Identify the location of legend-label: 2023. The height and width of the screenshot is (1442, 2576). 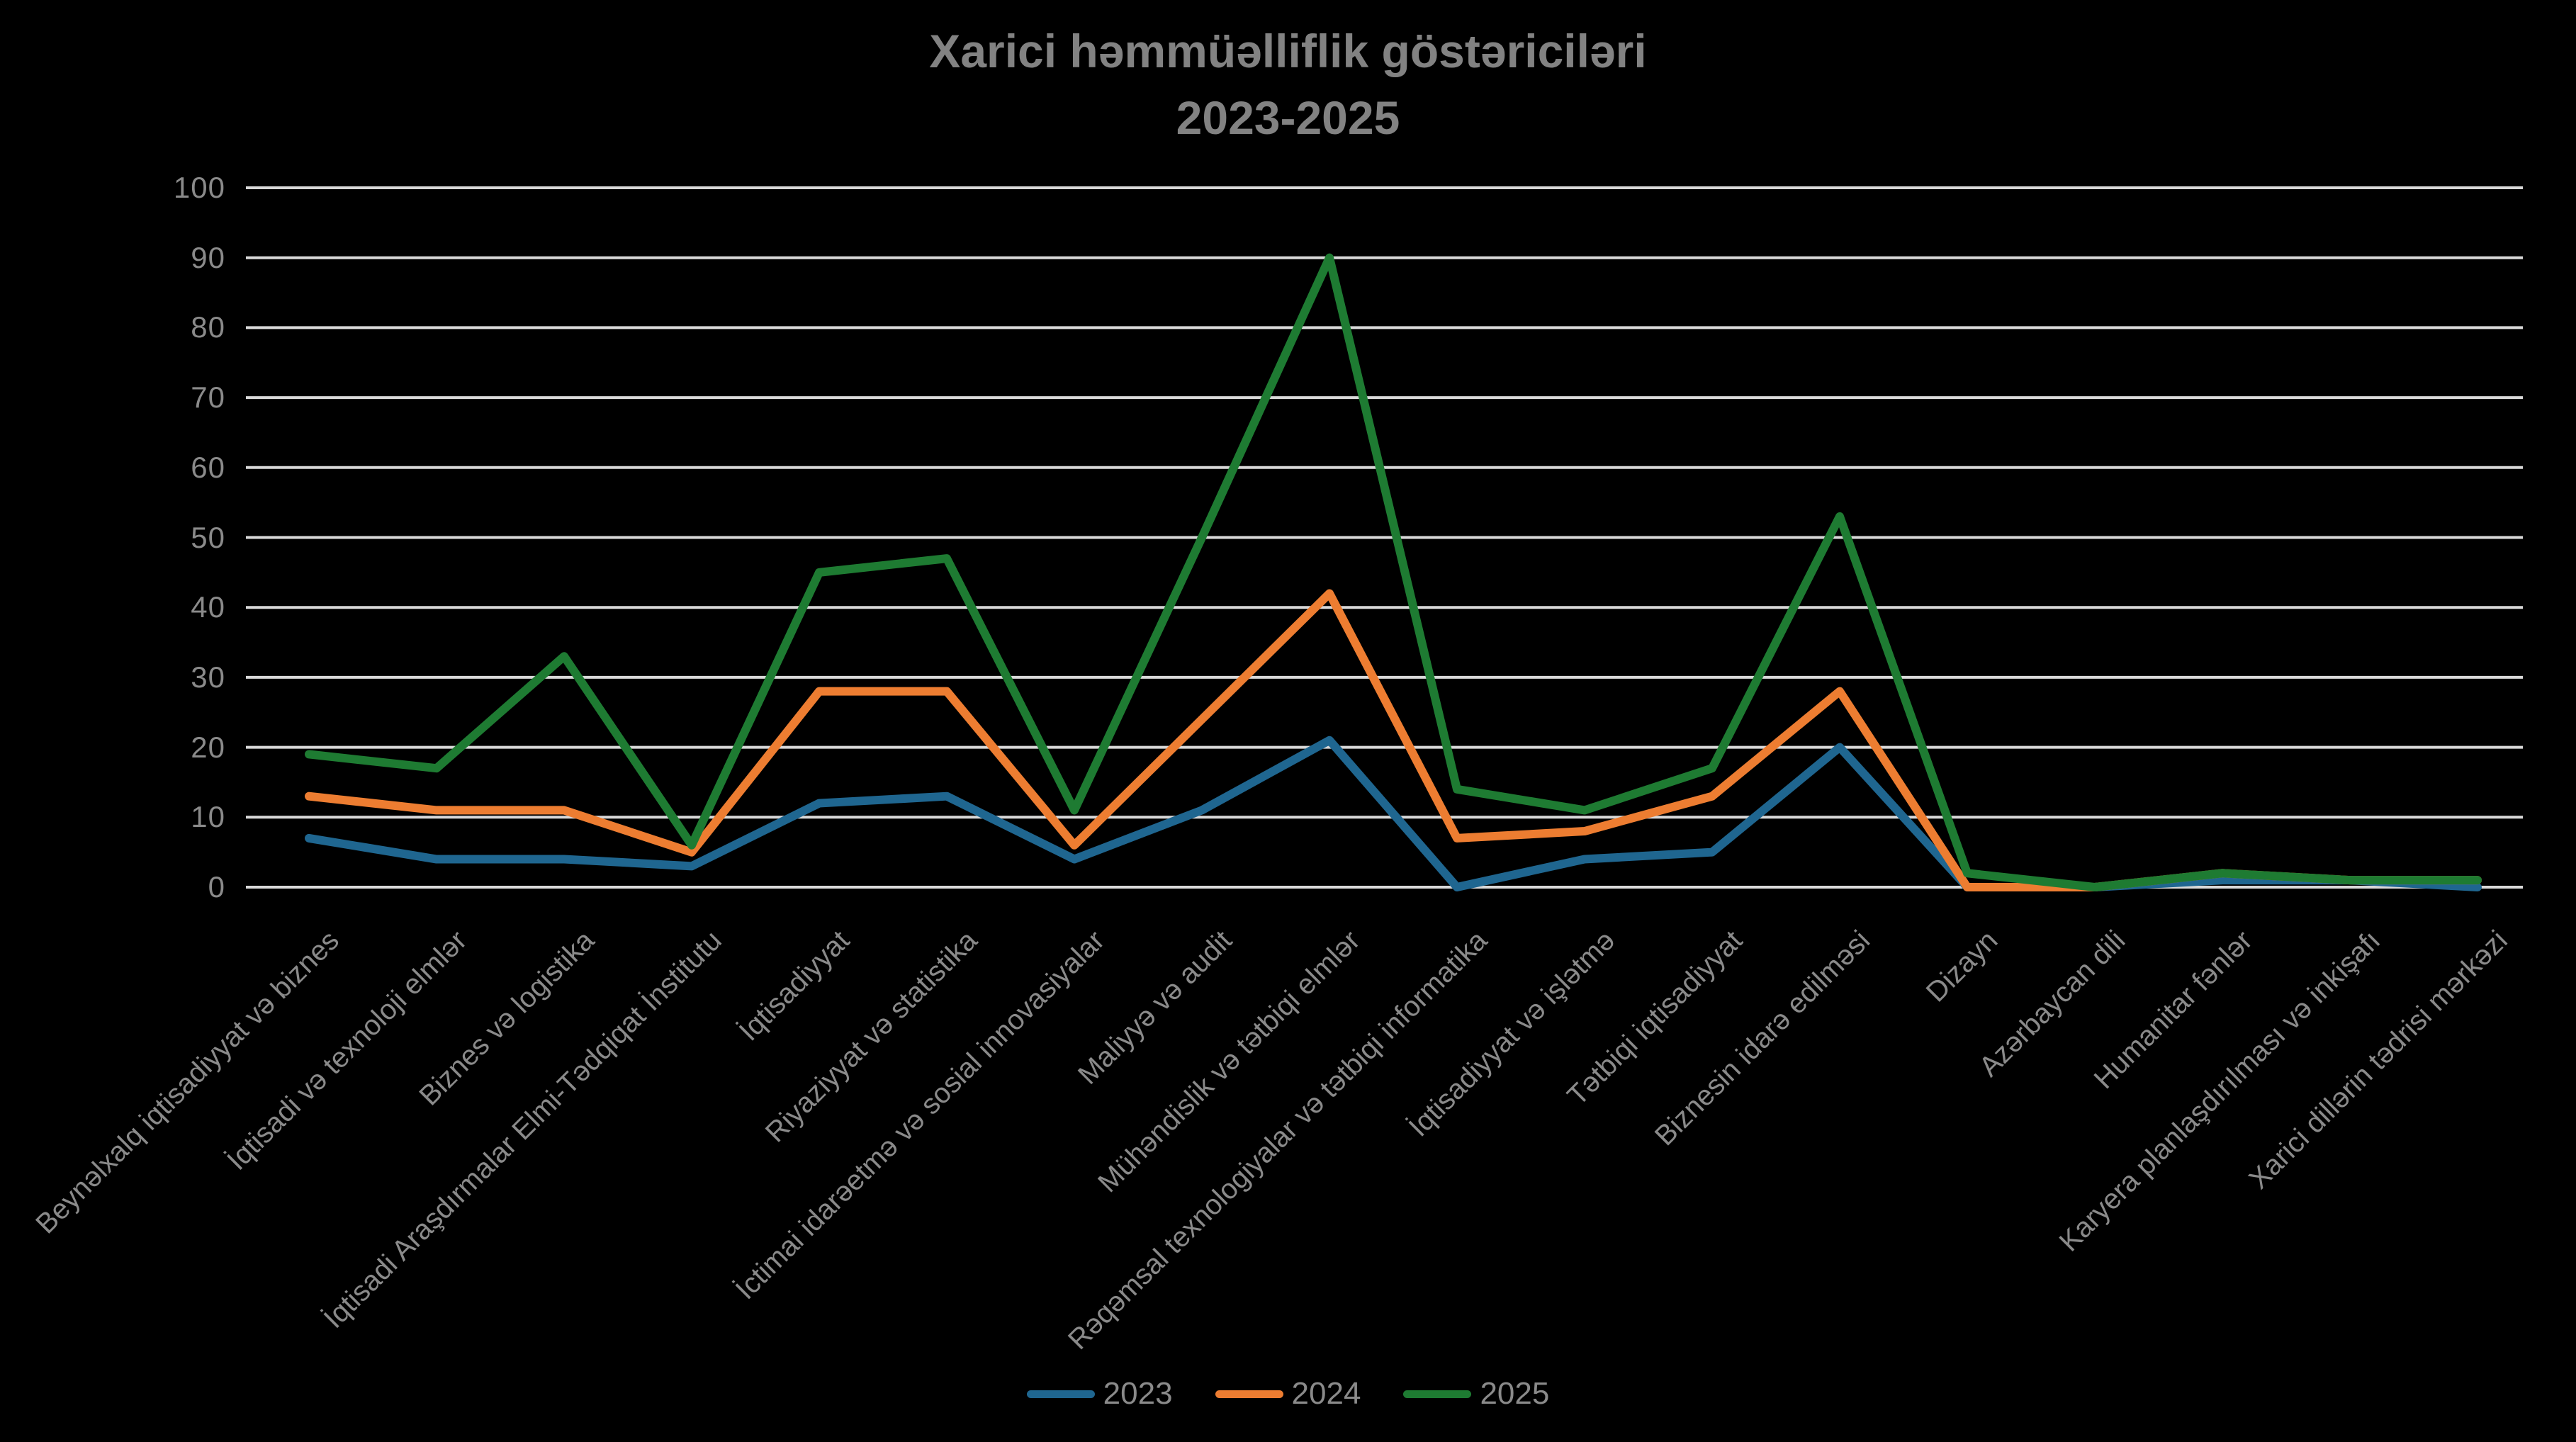
(1138, 1393).